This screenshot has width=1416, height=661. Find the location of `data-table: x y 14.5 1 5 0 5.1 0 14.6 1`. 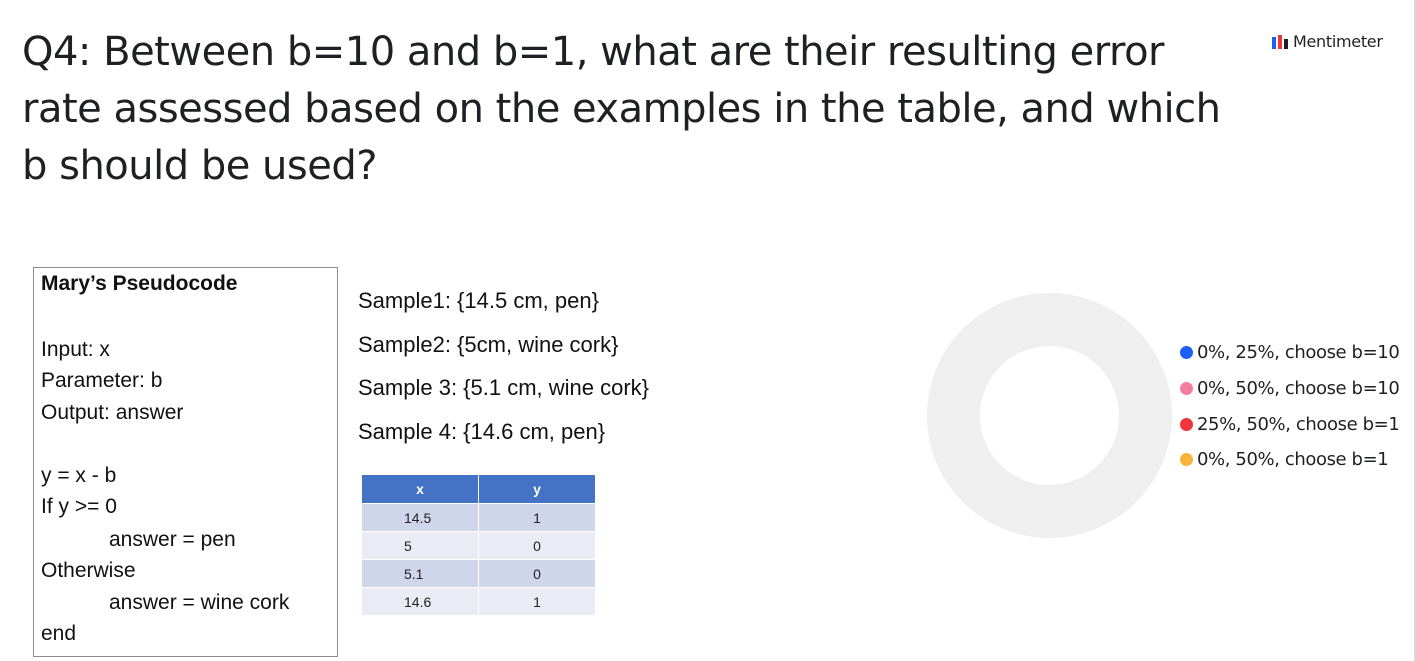

data-table: x y 14.5 1 5 0 5.1 0 14.6 1 is located at coordinates (478, 545).